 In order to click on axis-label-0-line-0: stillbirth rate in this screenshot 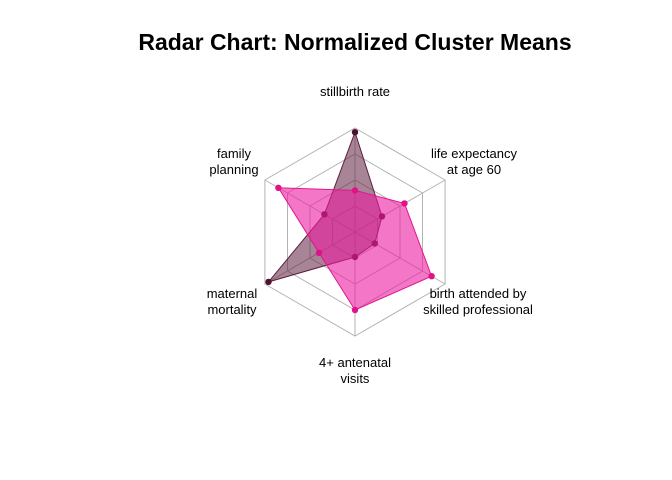, I will do `click(355, 91)`.